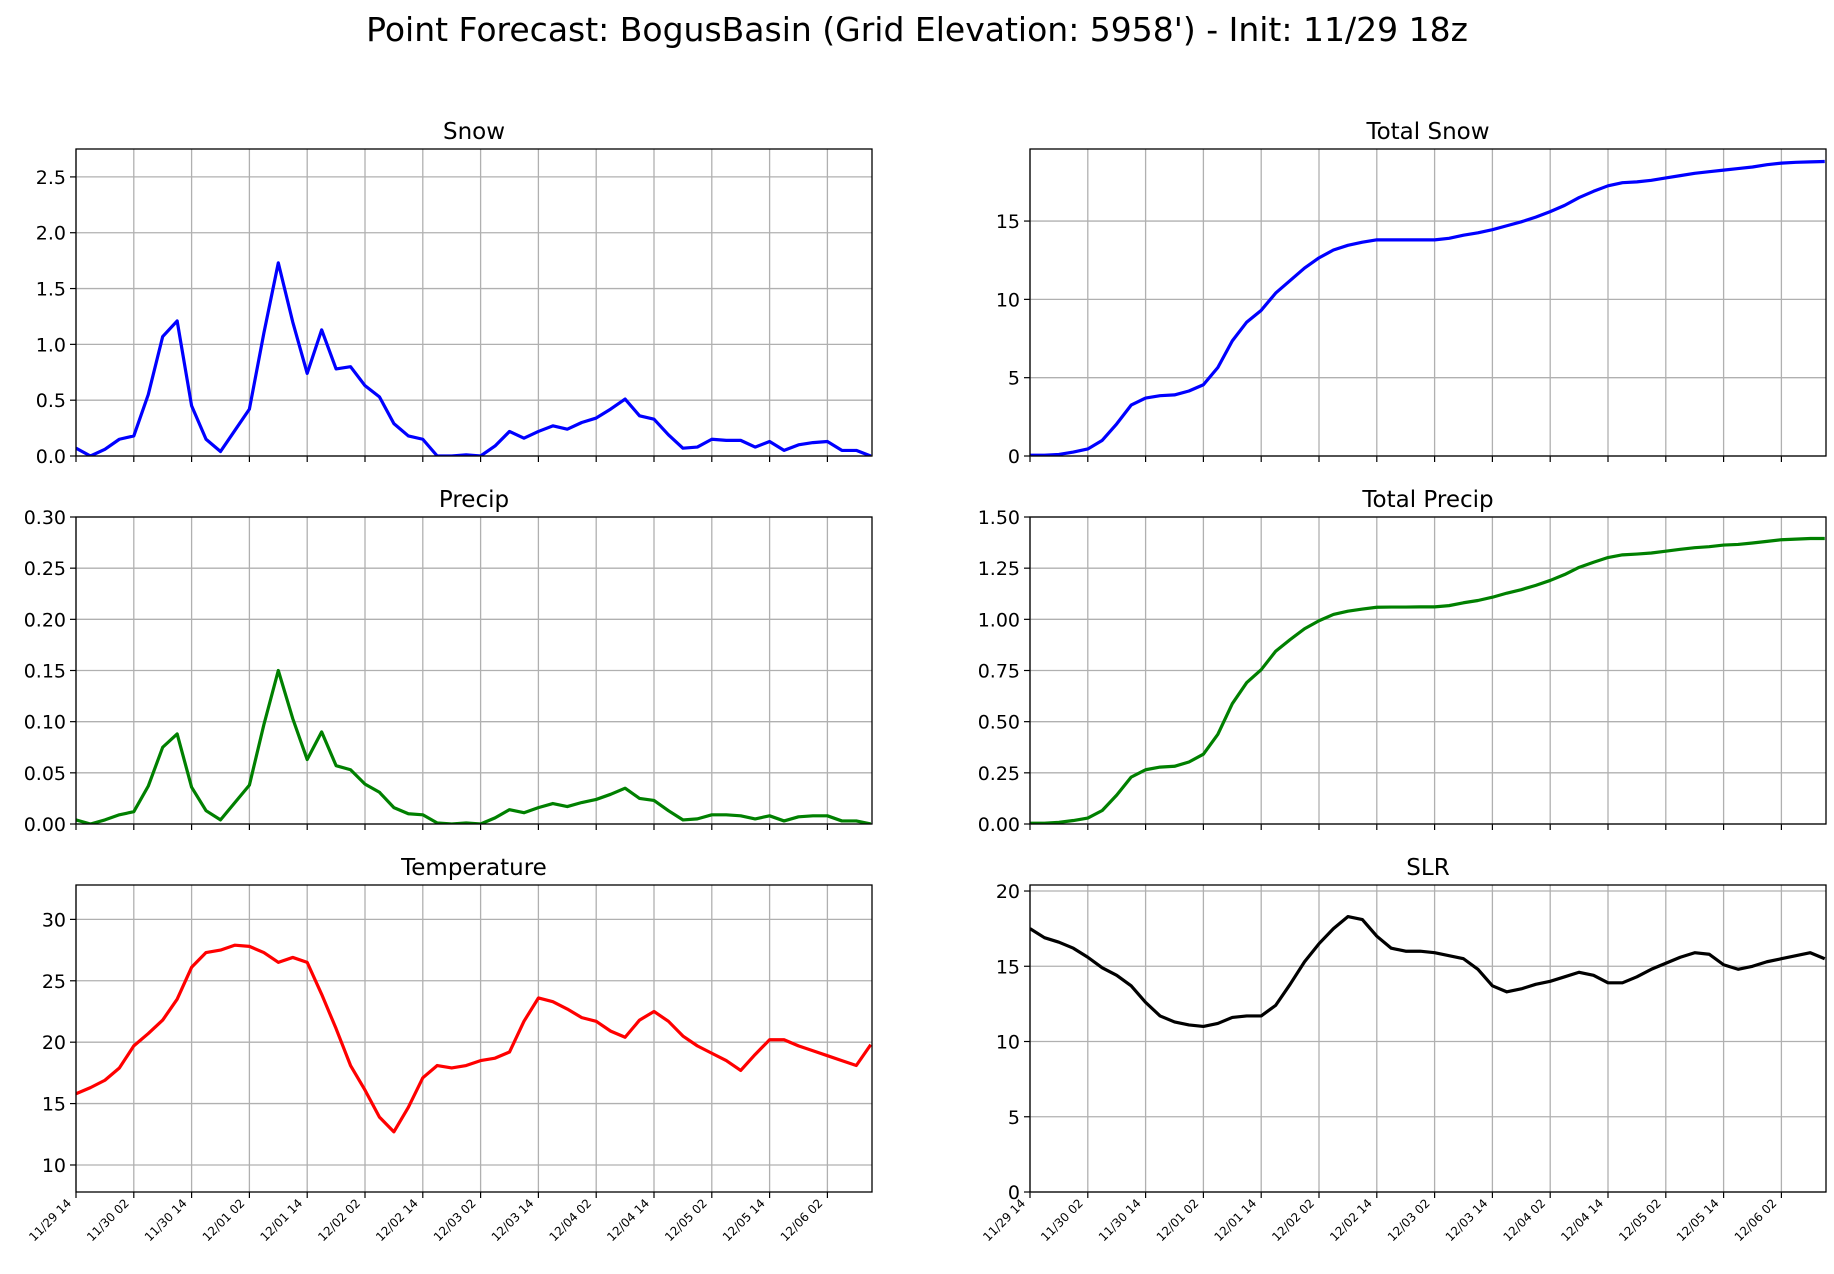  I want to click on y-tick-label: 1.25, so click(999, 569).